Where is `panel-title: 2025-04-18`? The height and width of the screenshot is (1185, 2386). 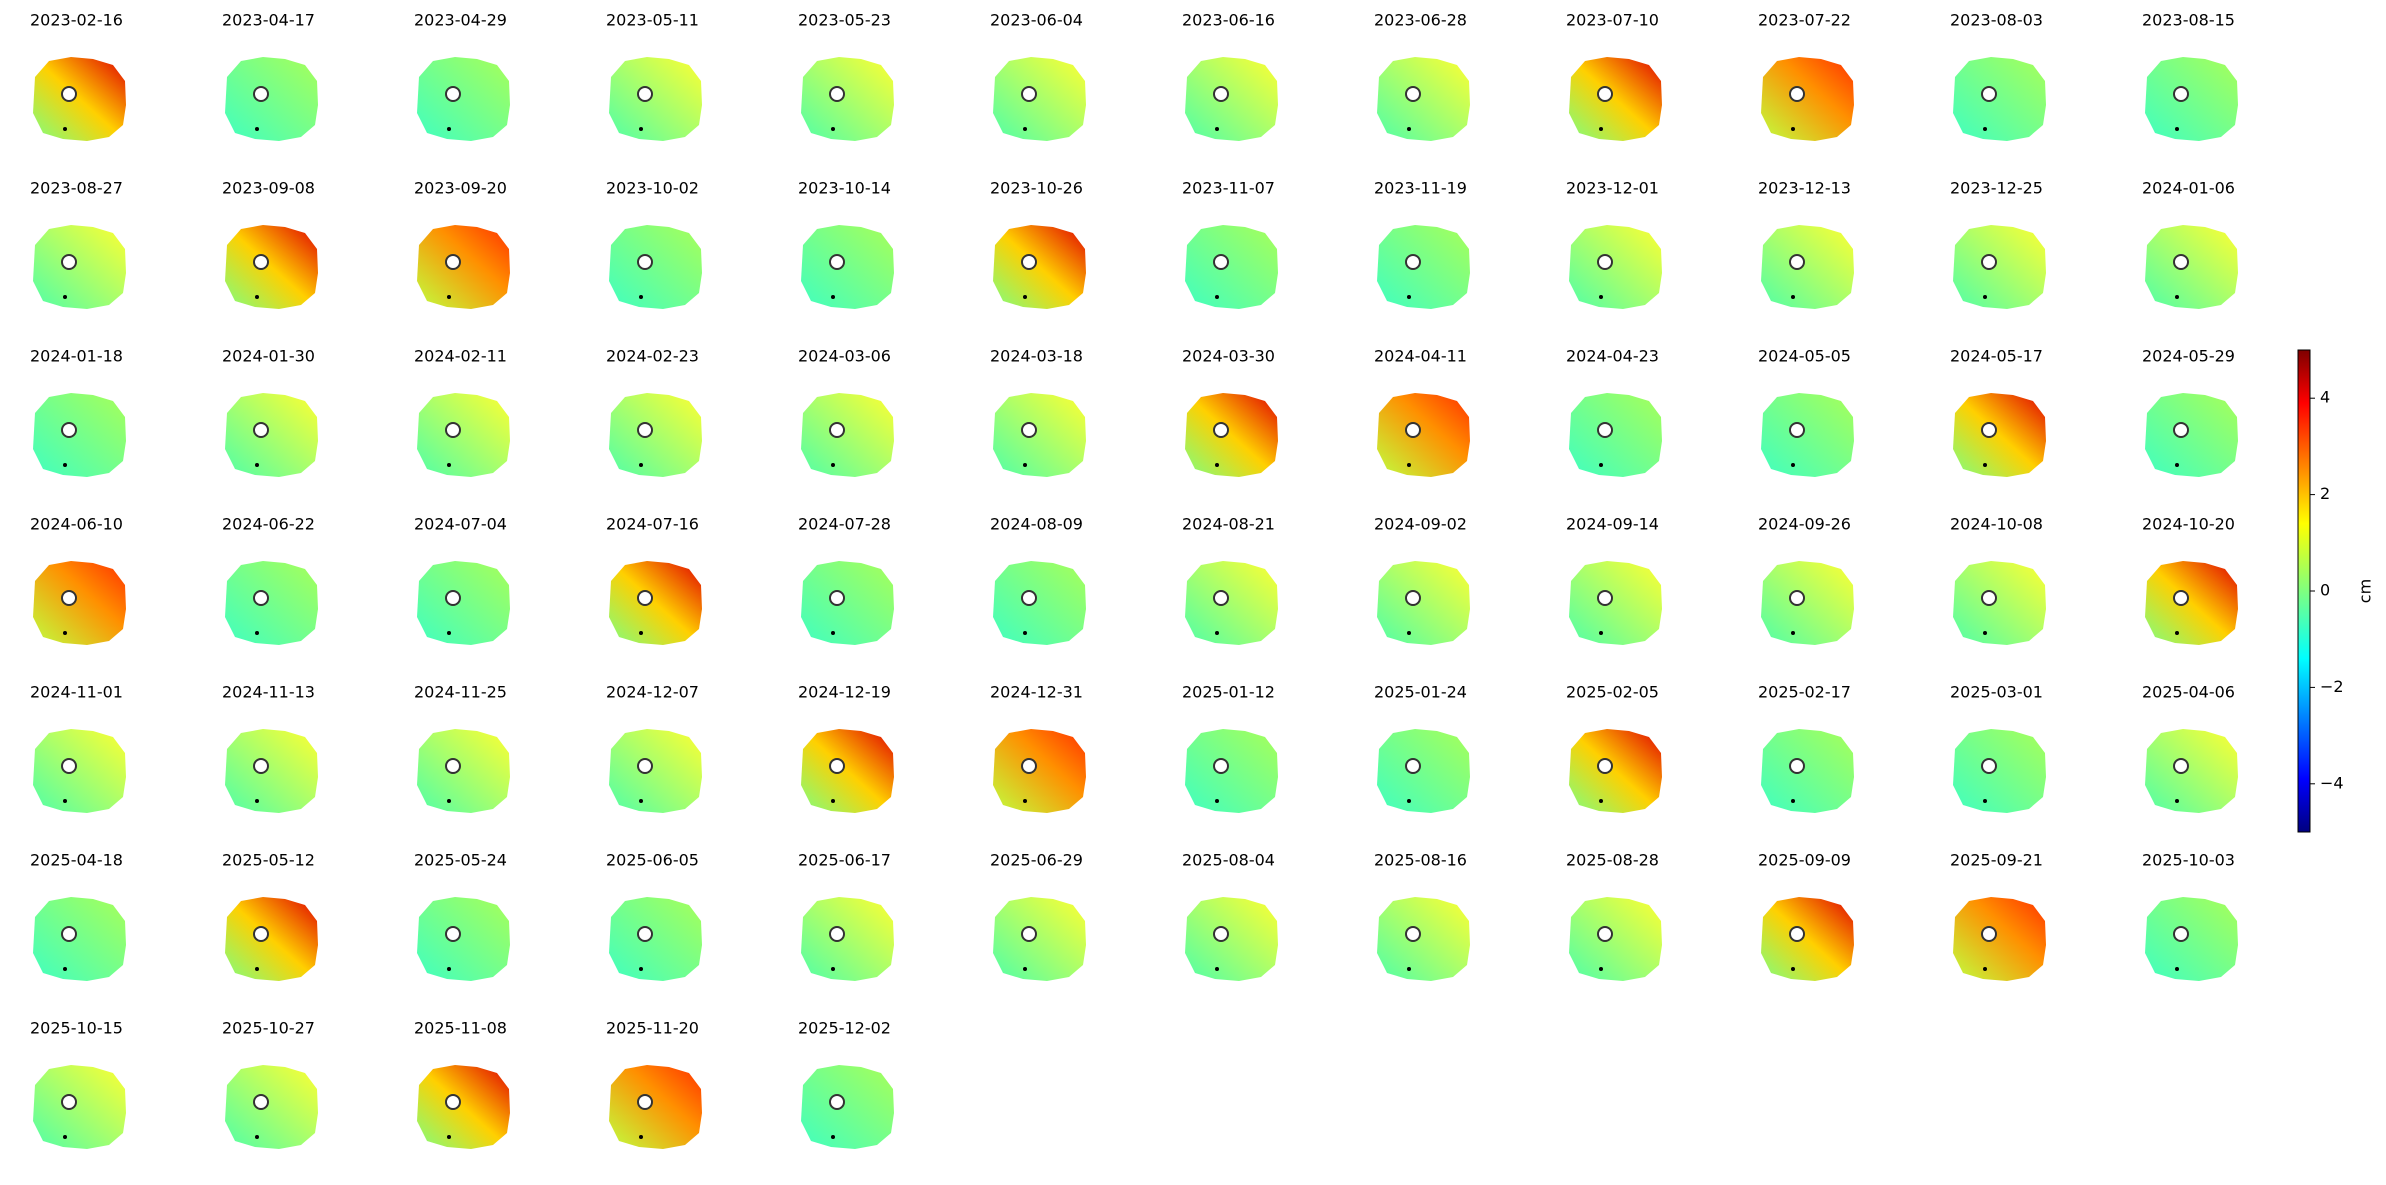
panel-title: 2025-04-18 is located at coordinates (76, 860).